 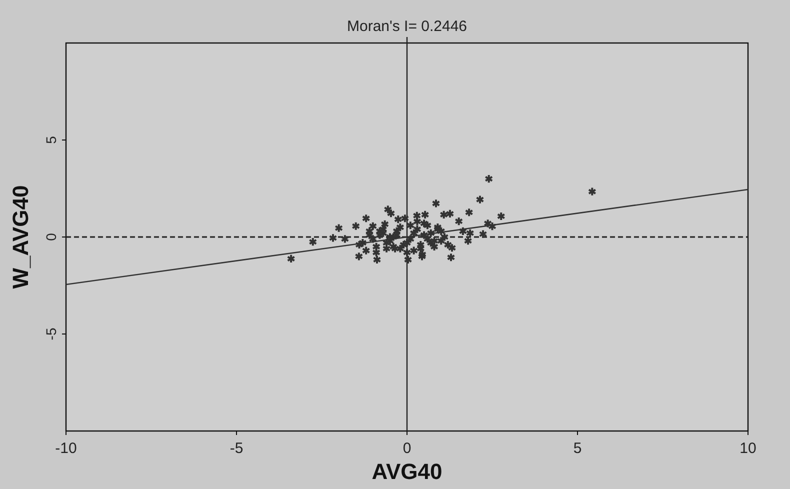 What do you see at coordinates (748, 448) in the screenshot?
I see `x-tick-label: 10` at bounding box center [748, 448].